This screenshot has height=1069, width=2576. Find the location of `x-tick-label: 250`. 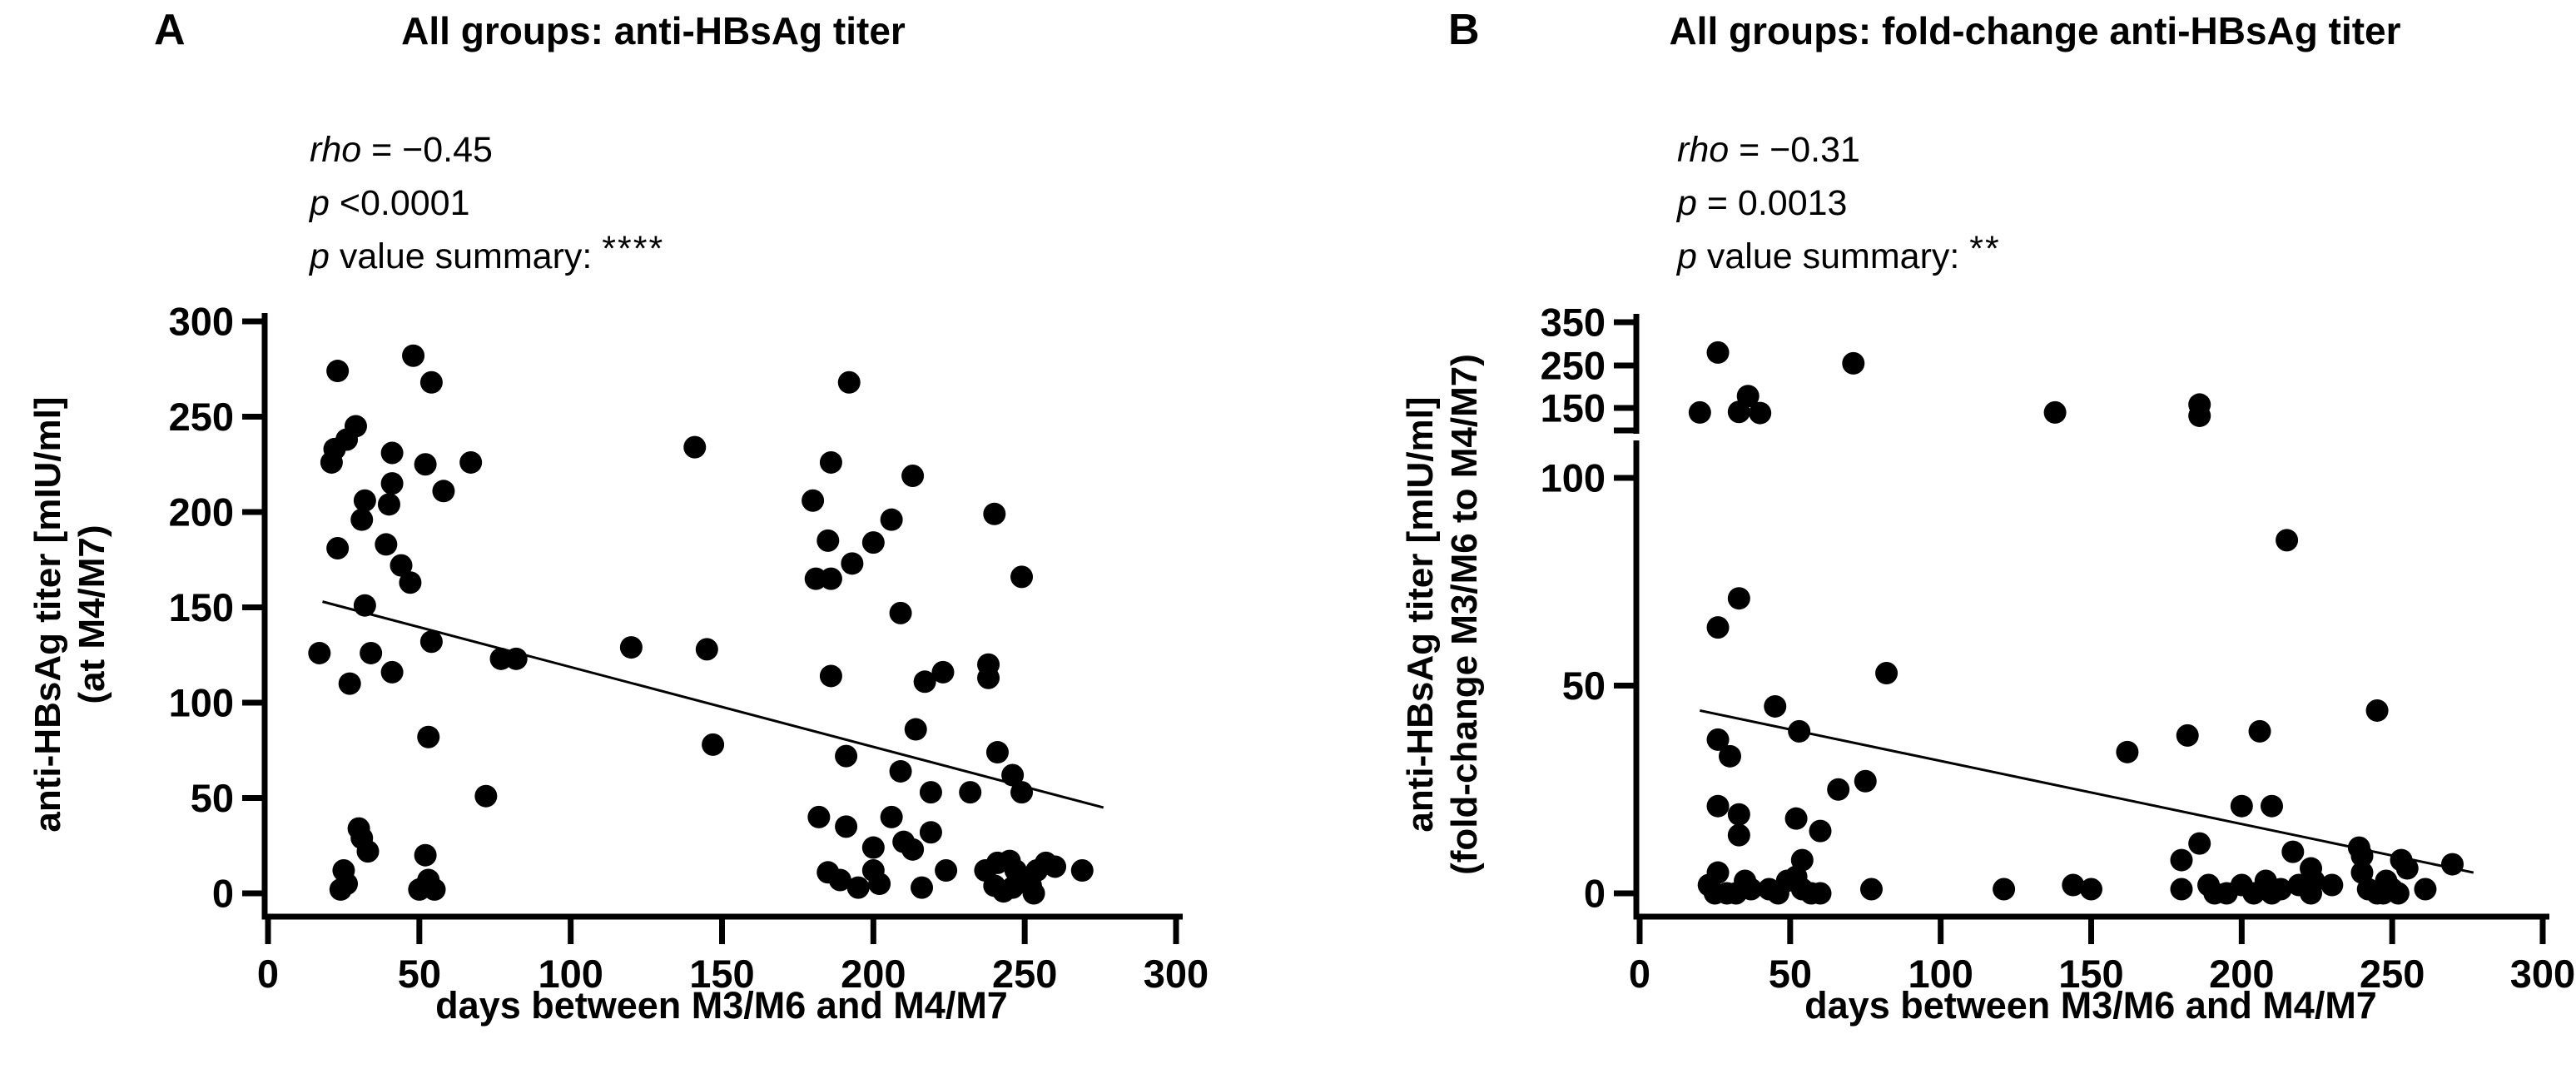

x-tick-label: 250 is located at coordinates (1024, 974).